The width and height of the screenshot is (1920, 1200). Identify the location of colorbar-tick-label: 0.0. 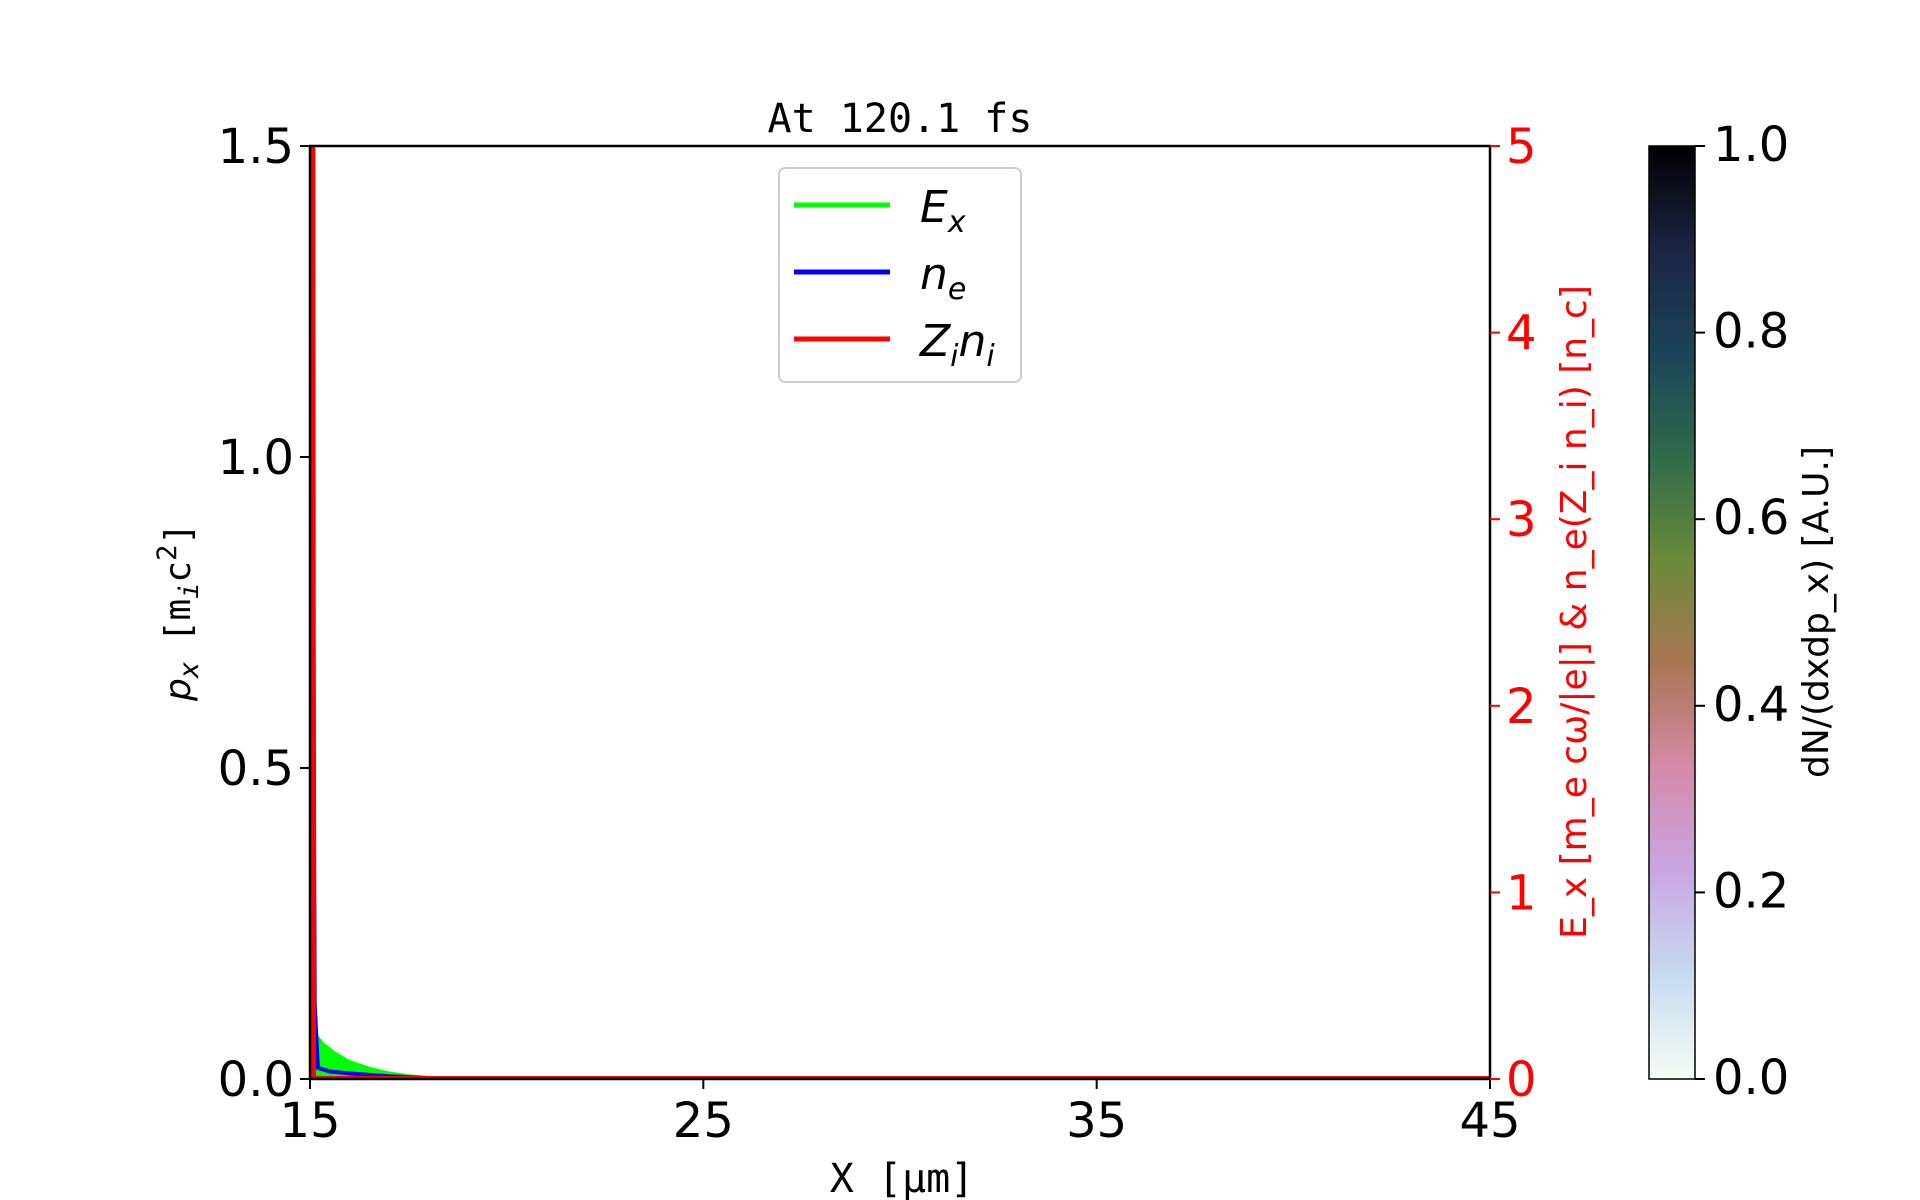
(1751, 1078).